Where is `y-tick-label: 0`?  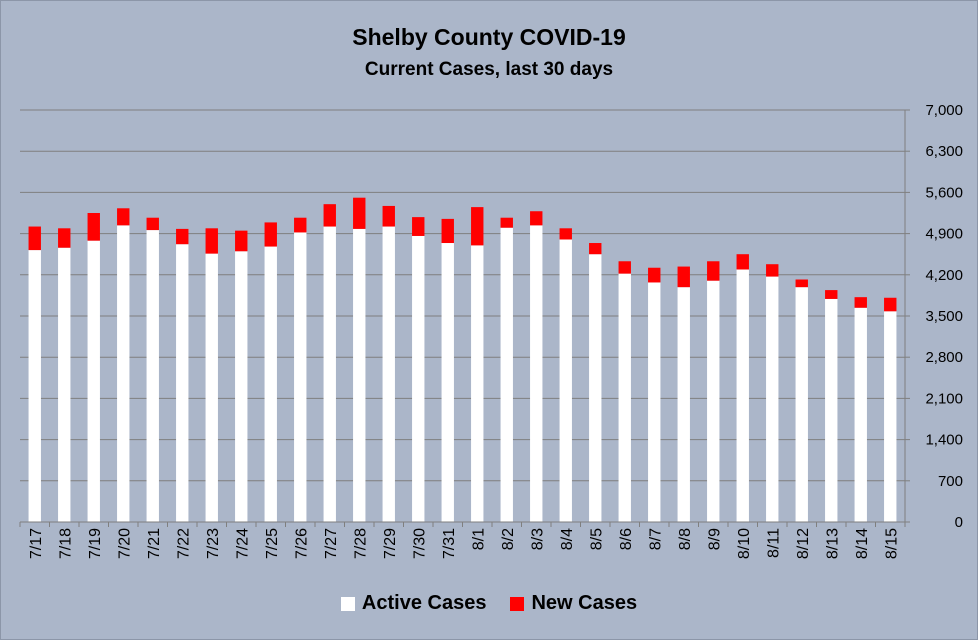
y-tick-label: 0 is located at coordinates (959, 522).